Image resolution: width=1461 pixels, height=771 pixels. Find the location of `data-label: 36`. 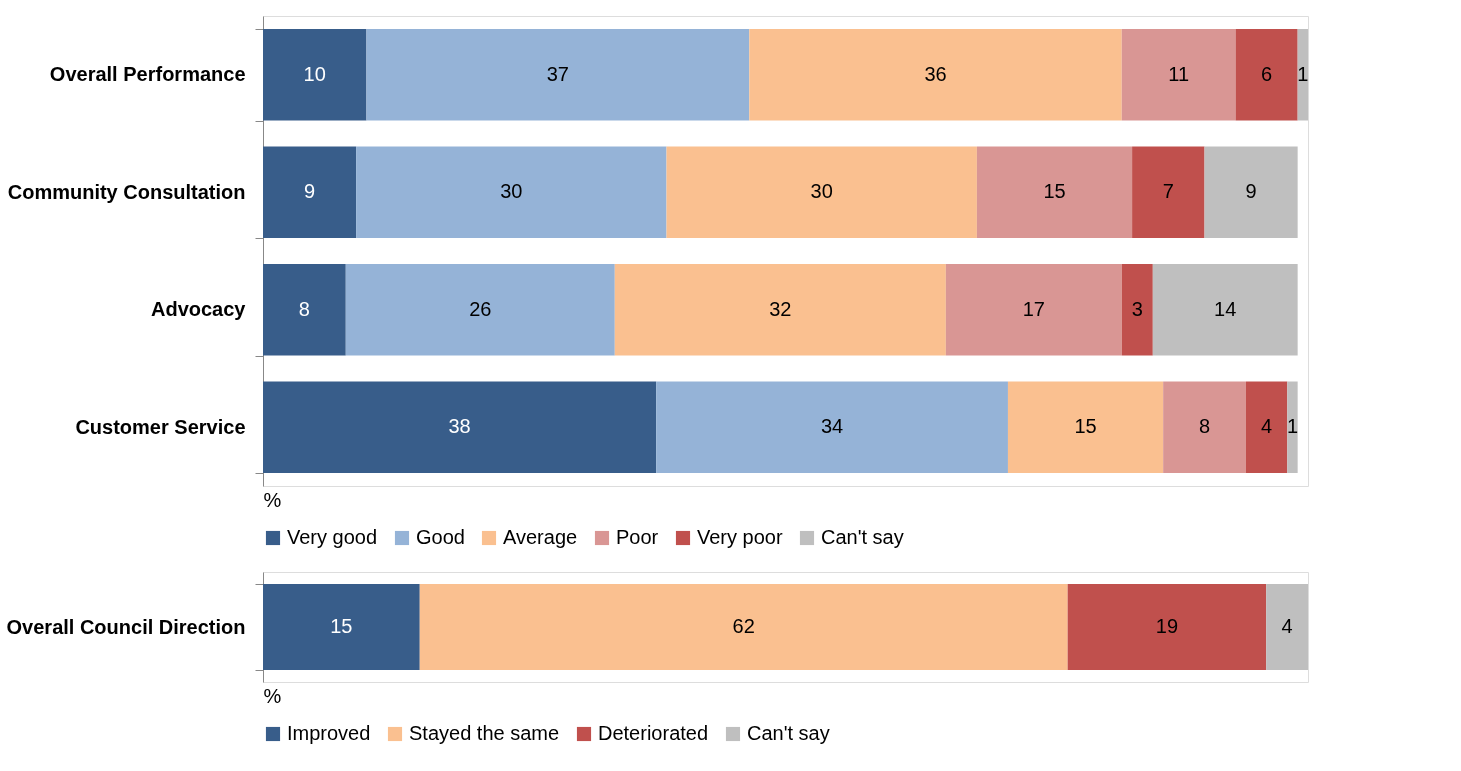

data-label: 36 is located at coordinates (935, 73).